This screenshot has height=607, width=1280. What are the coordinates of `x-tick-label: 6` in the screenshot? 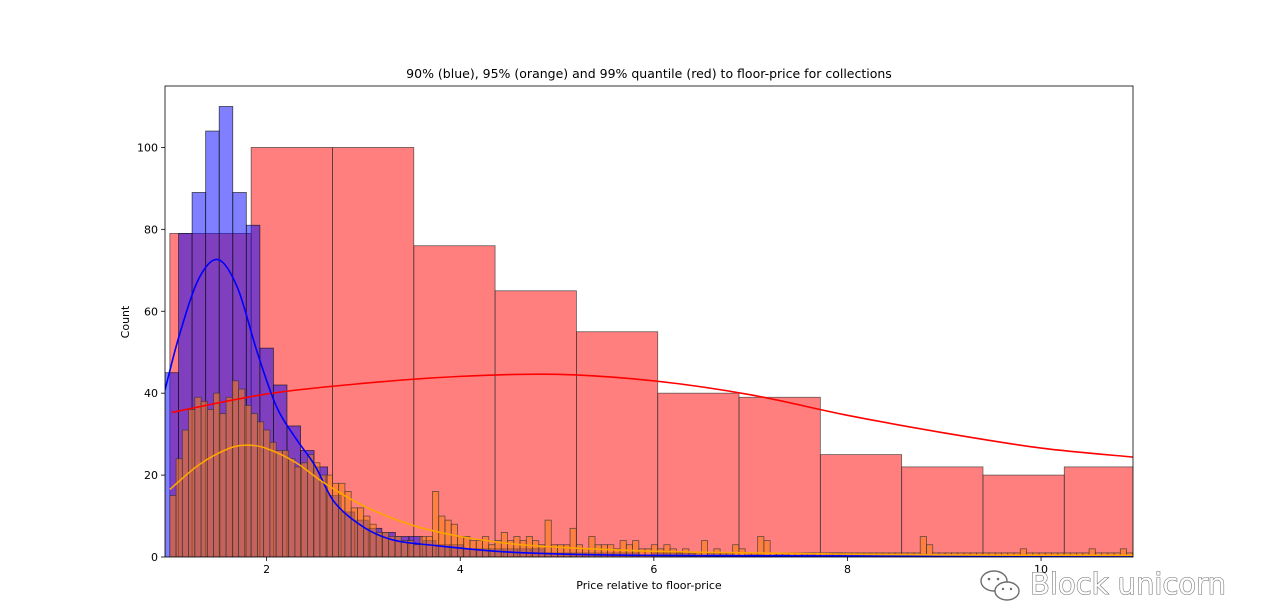 It's located at (653, 569).